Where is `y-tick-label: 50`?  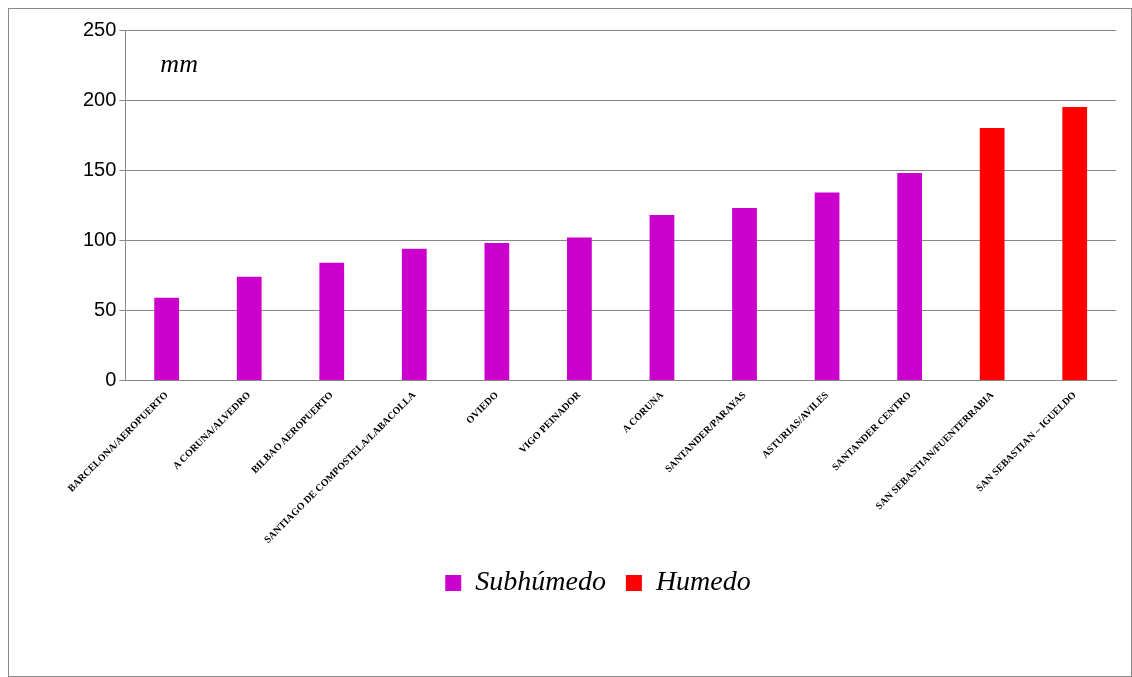 y-tick-label: 50 is located at coordinates (105, 308).